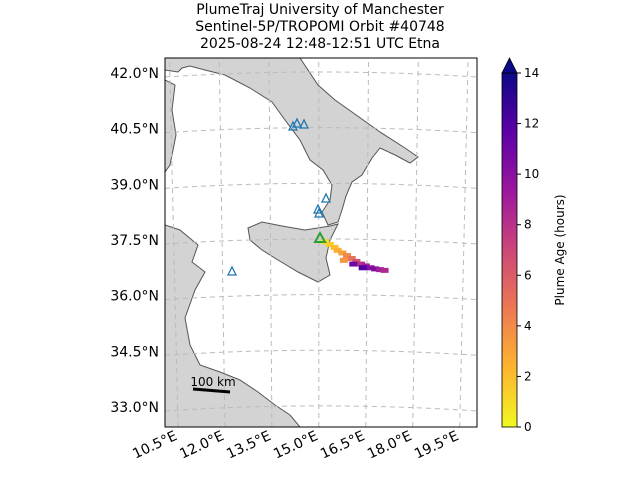  Describe the element at coordinates (528, 275) in the screenshot. I see `colorbar-tick-label: 6` at that location.